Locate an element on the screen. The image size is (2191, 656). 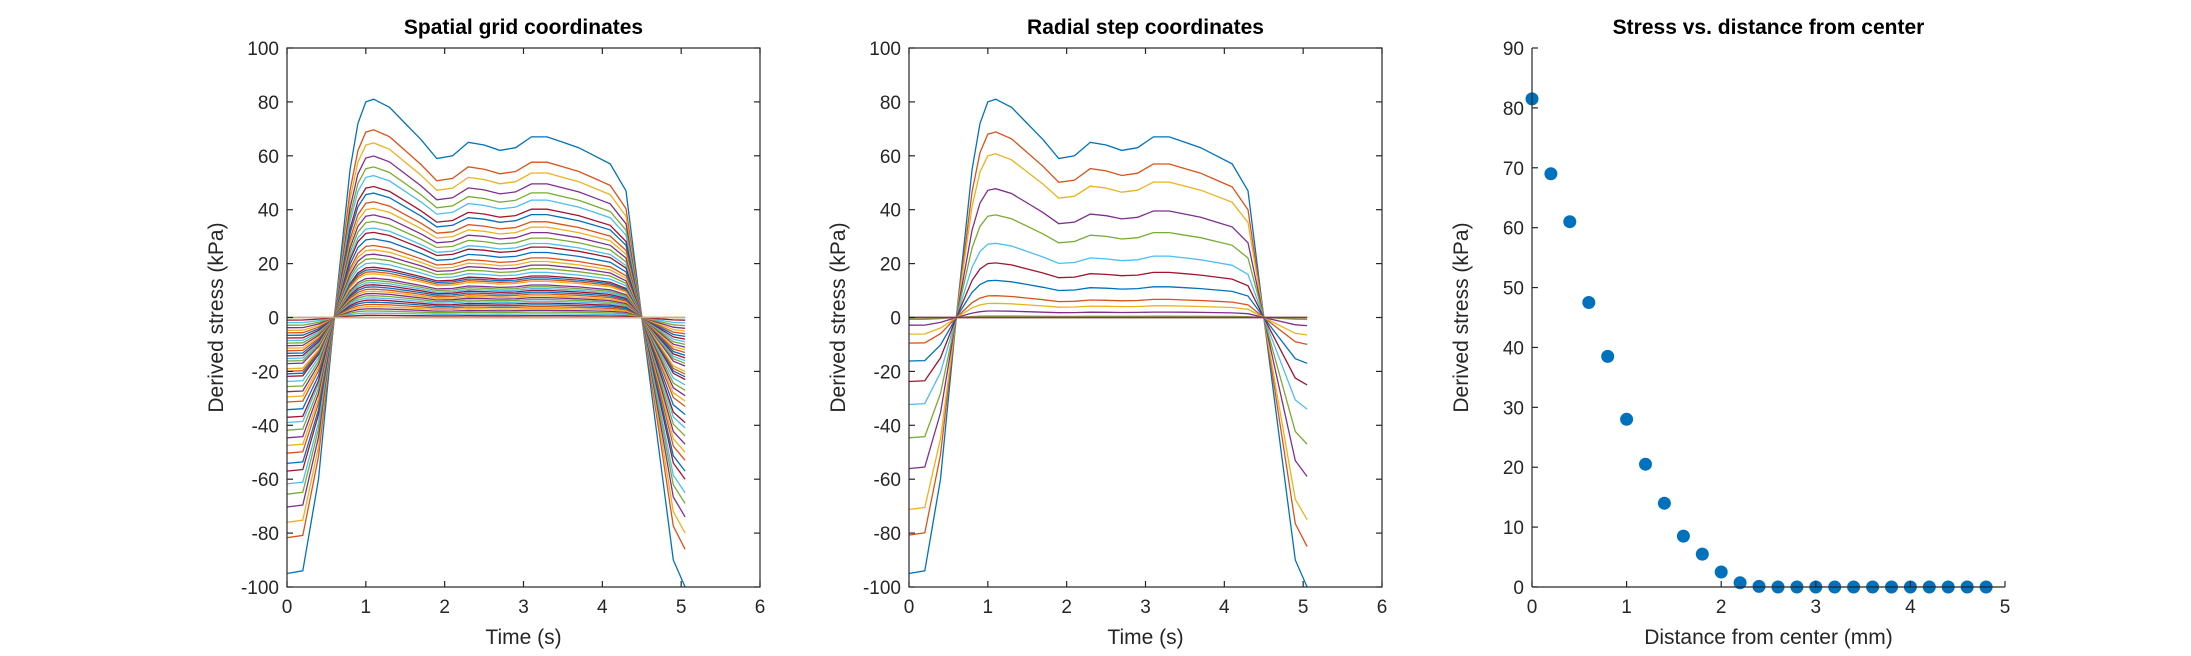
y-tick-label: 70 is located at coordinates (1513, 169).